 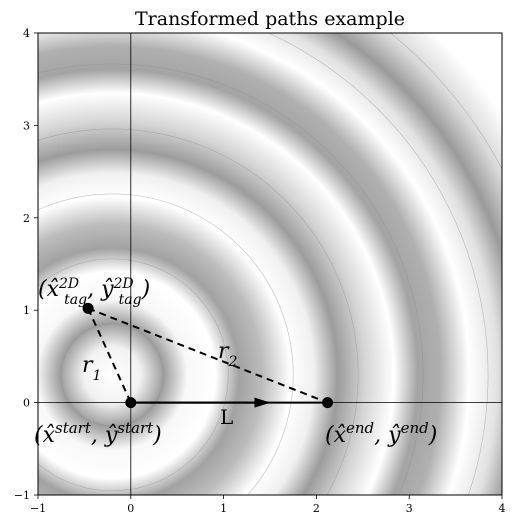 I want to click on x-tick-label: −1, so click(x=38, y=508).